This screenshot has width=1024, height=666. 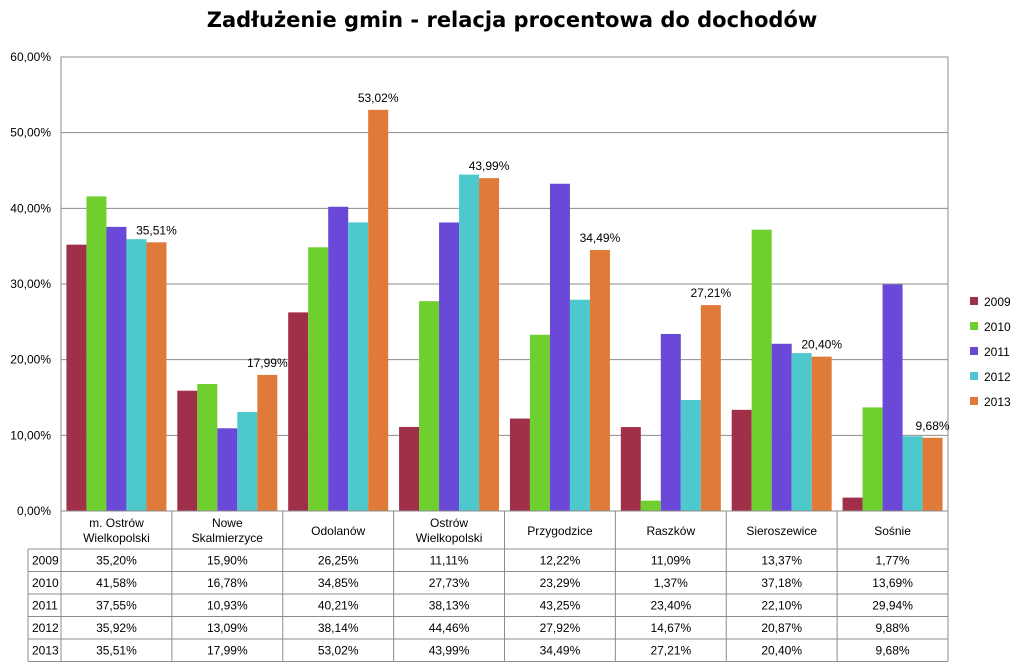 What do you see at coordinates (933, 426) in the screenshot?
I see `data-label: 9,68%` at bounding box center [933, 426].